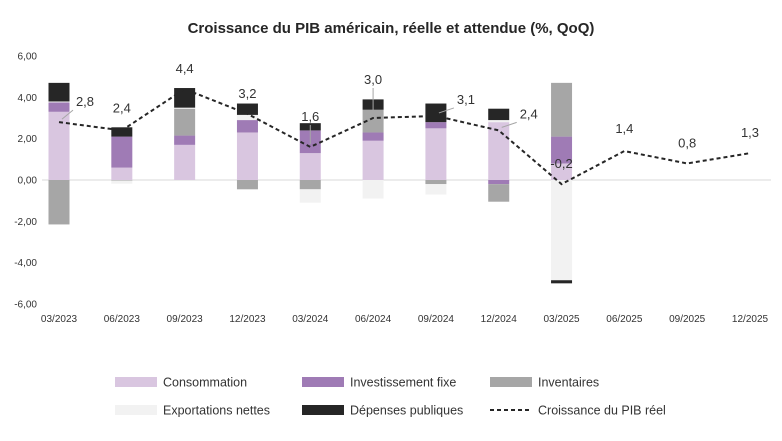 The width and height of the screenshot is (782, 441). I want to click on legend-label-croissance-du-pib-r-el: Croissance du PIB réel, so click(602, 411).